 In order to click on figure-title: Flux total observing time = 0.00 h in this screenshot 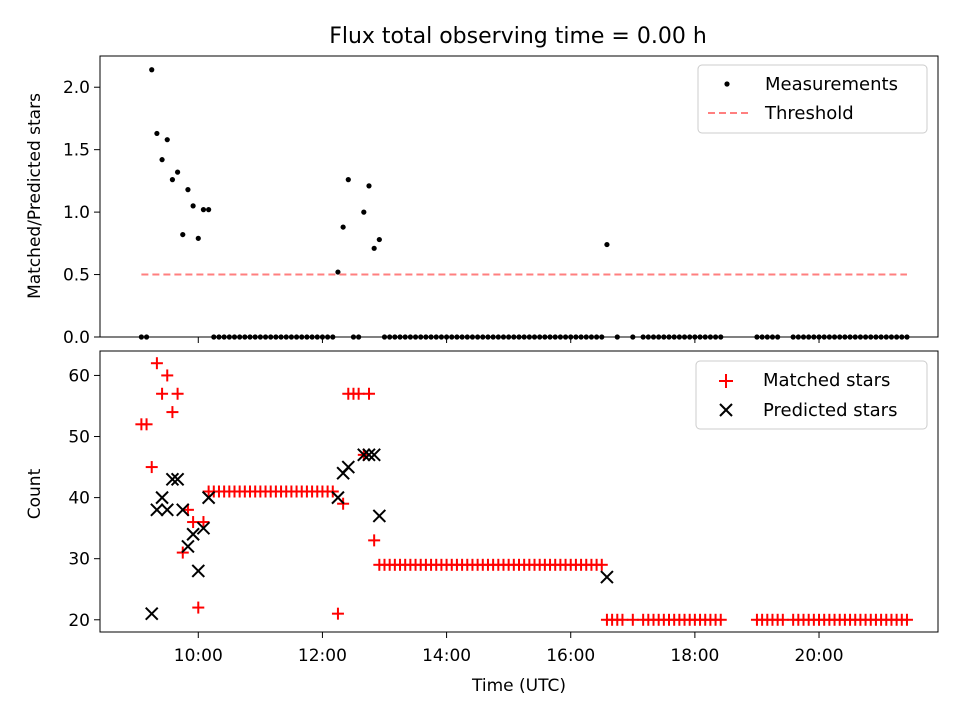, I will do `click(518, 36)`.